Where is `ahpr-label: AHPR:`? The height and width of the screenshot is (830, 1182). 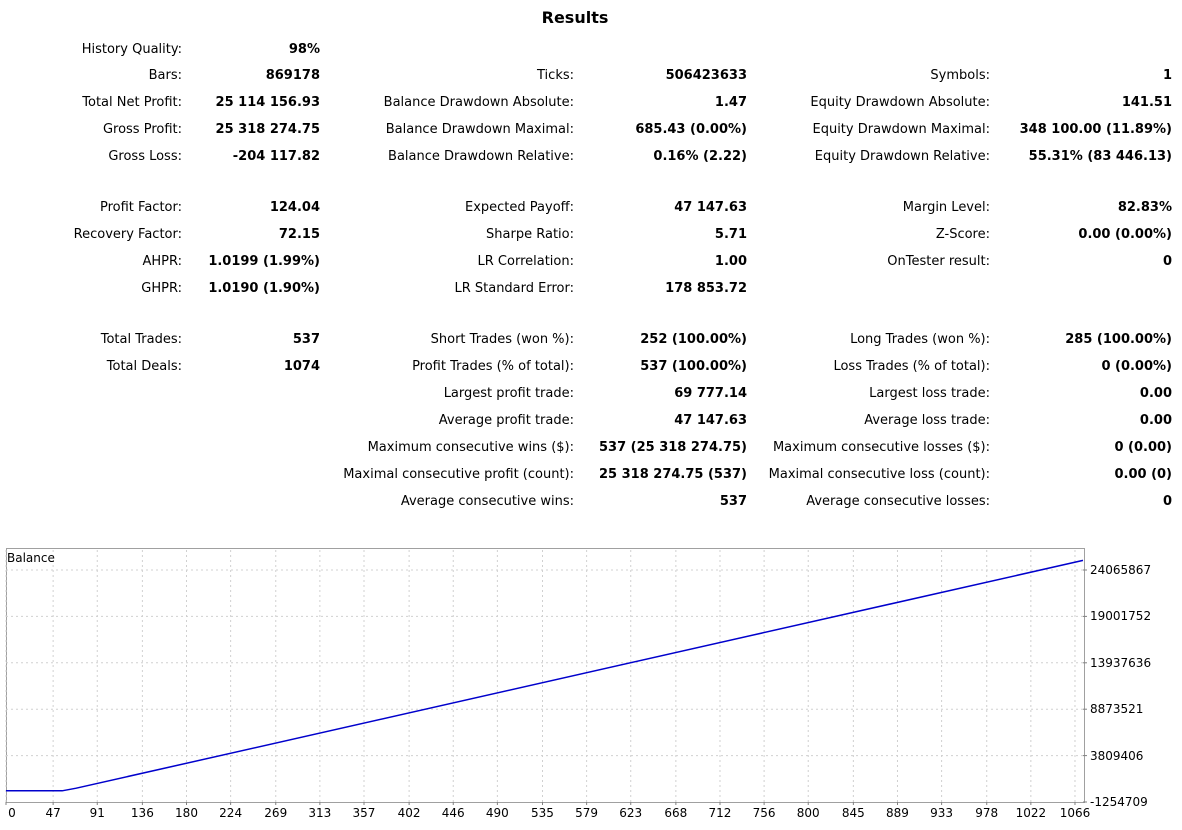 ahpr-label: AHPR: is located at coordinates (162, 261).